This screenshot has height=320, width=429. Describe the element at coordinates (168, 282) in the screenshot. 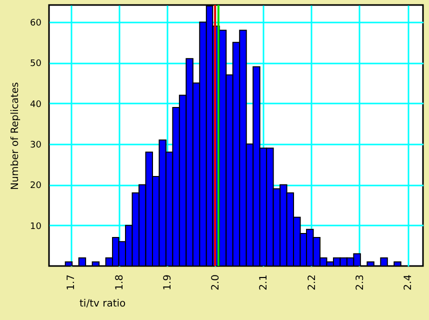

I see `x-tick-label: 1.9` at that location.